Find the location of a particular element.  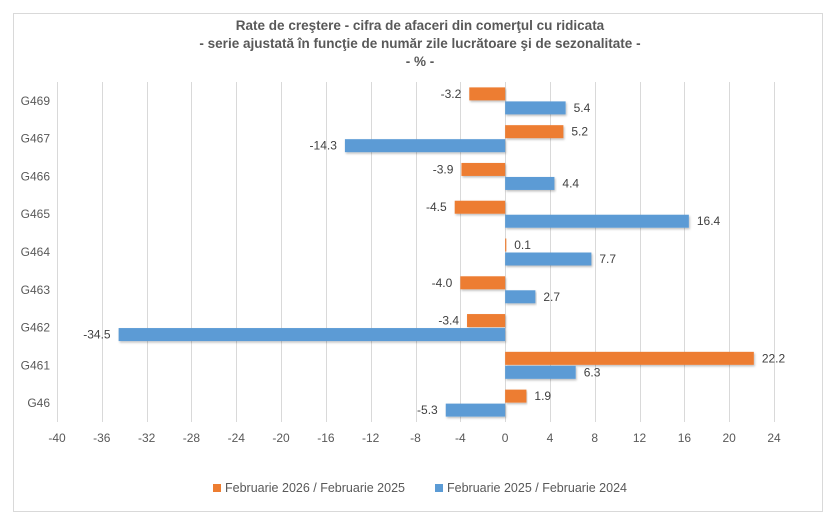

data-label: 5.4 is located at coordinates (582, 108).